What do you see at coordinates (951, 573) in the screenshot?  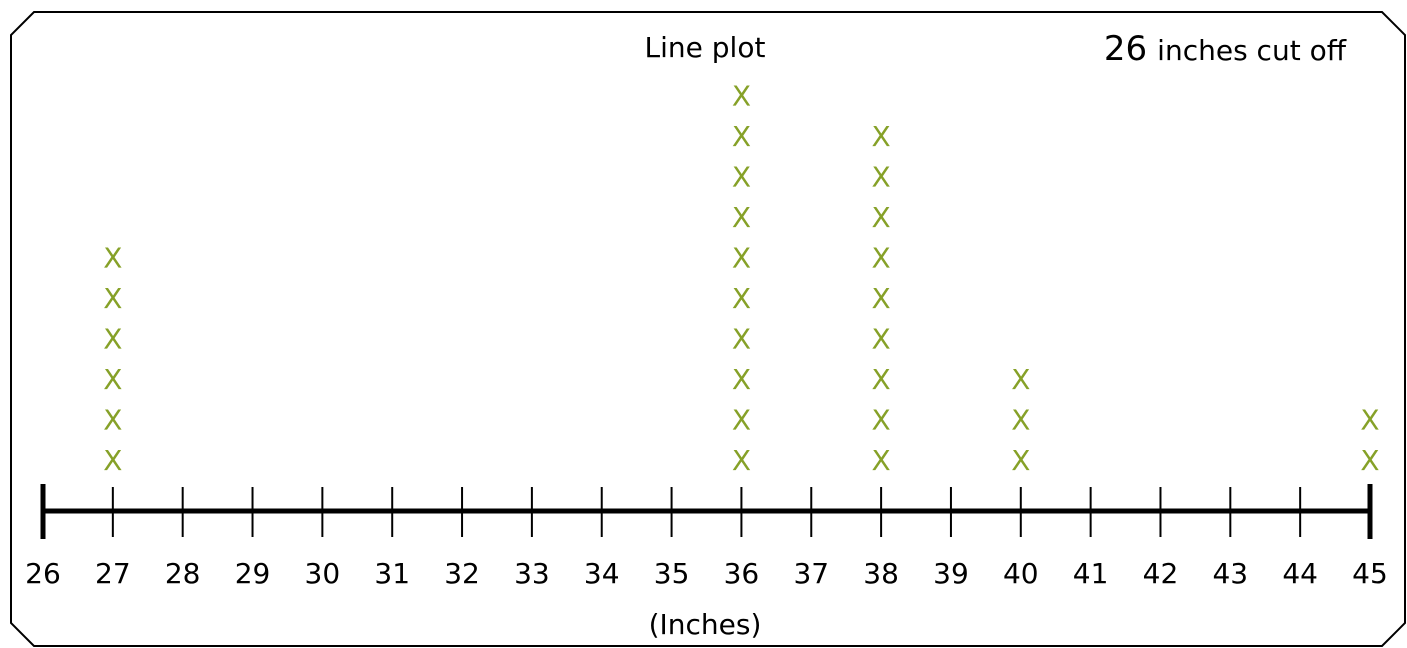 I see `tick-label: 39` at bounding box center [951, 573].